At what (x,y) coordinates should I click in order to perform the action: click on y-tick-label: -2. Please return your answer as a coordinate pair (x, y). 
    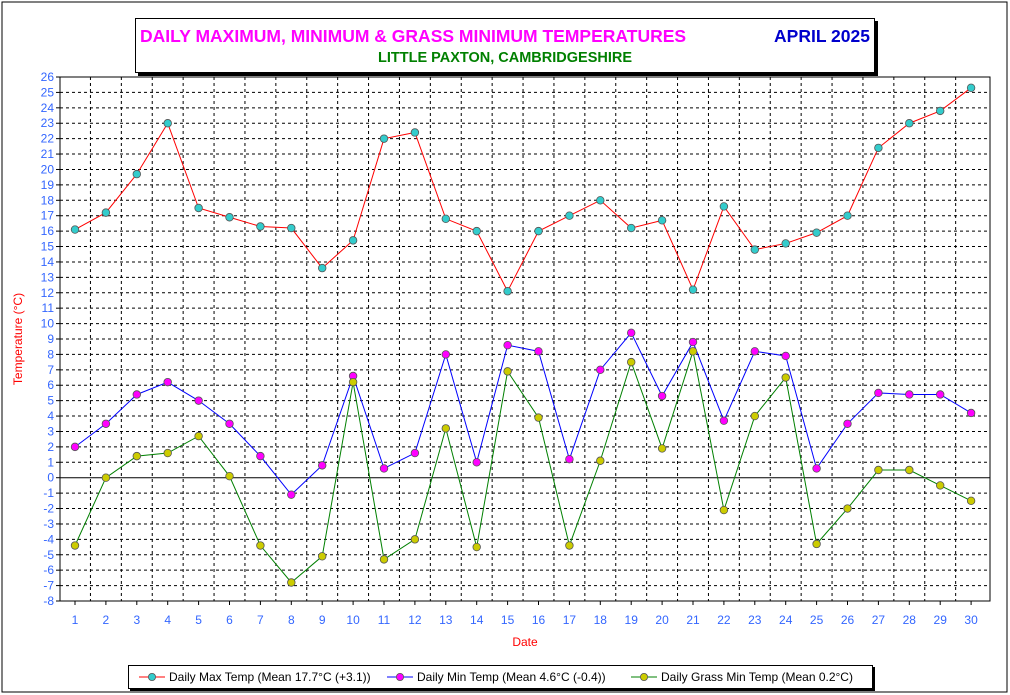
    Looking at the image, I should click on (48, 509).